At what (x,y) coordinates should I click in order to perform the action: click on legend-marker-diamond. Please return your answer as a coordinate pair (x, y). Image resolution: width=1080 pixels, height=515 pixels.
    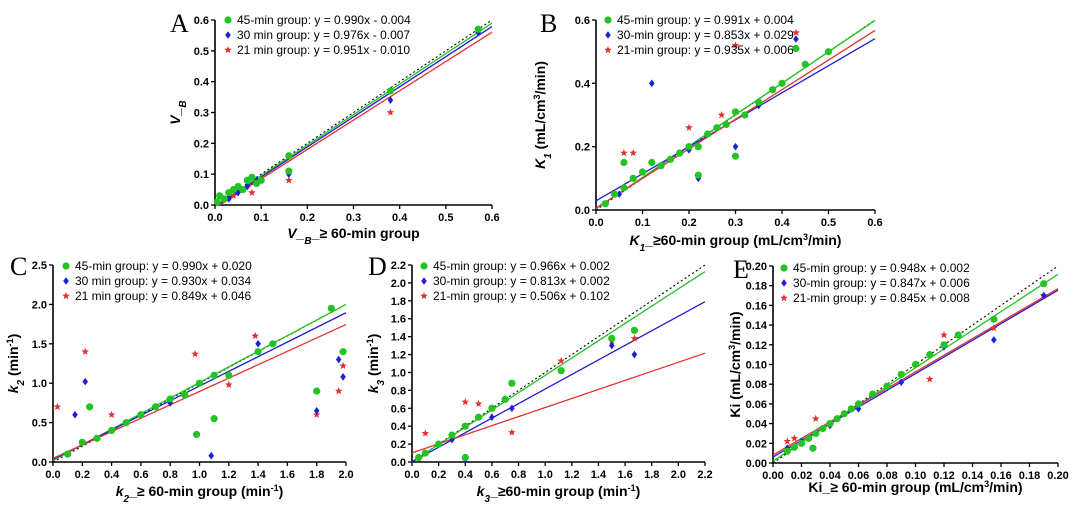
    Looking at the image, I should click on (424, 281).